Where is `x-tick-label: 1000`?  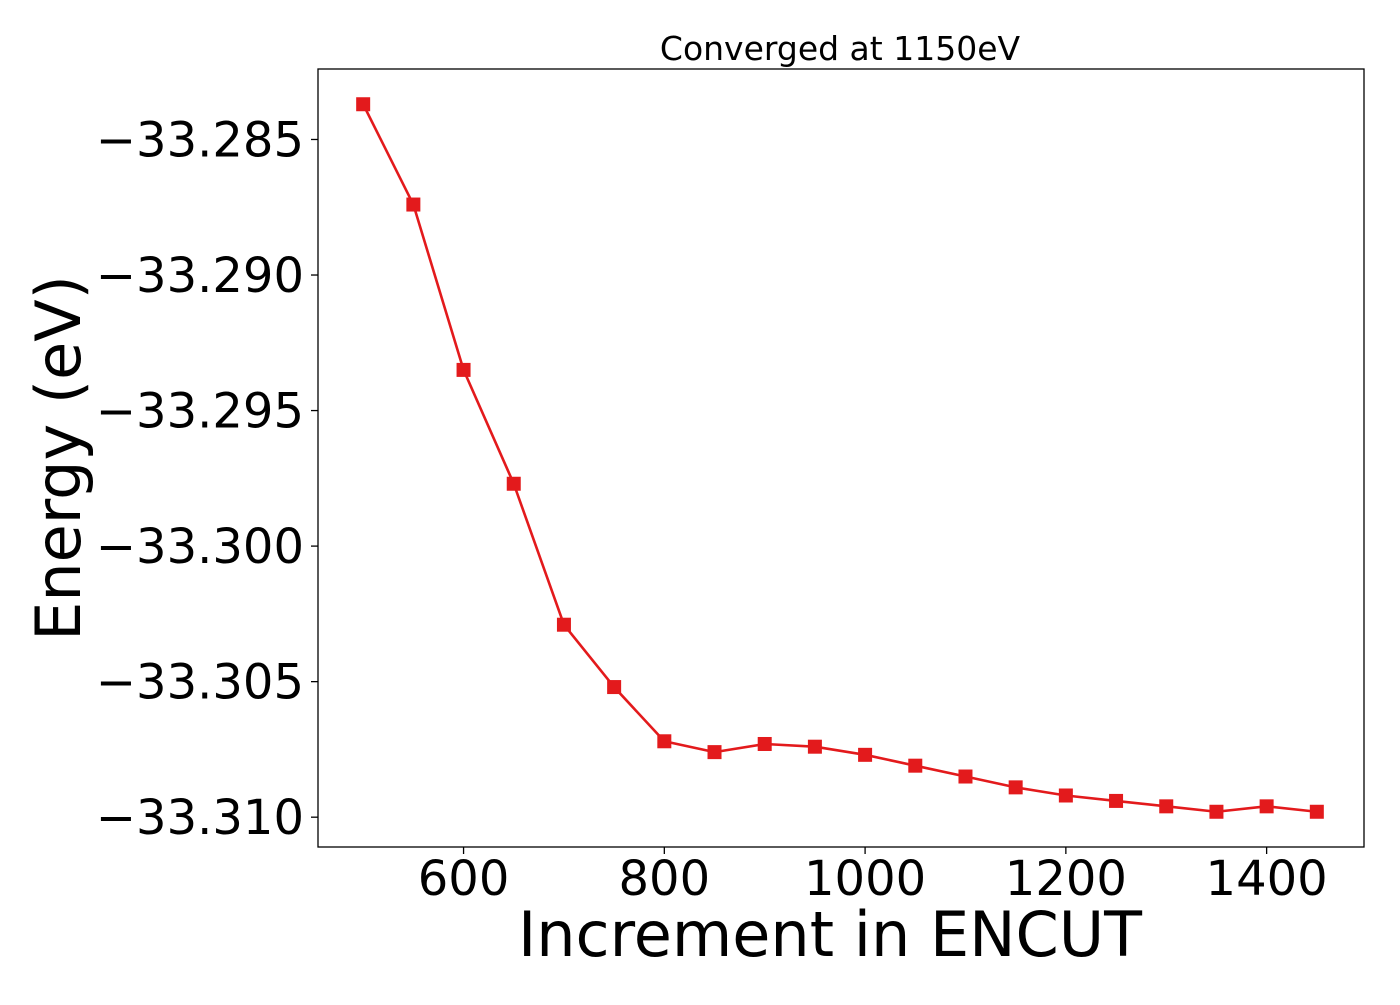
x-tick-label: 1000 is located at coordinates (865, 879).